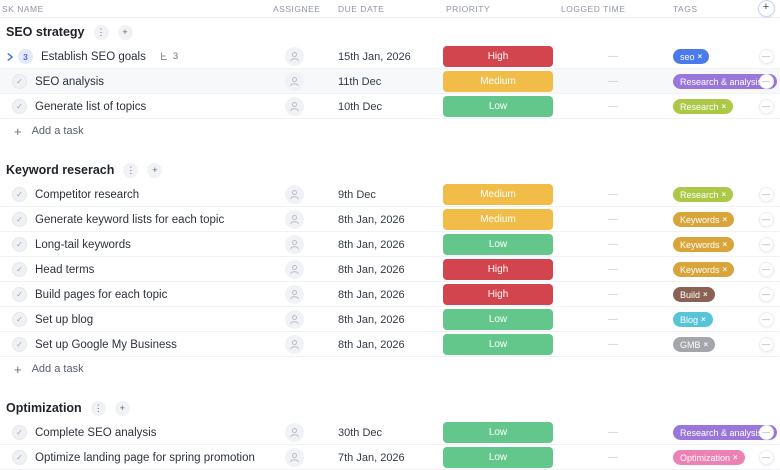 The image size is (780, 470). Describe the element at coordinates (360, 106) in the screenshot. I see `due-date-cell: 10th Dec` at that location.